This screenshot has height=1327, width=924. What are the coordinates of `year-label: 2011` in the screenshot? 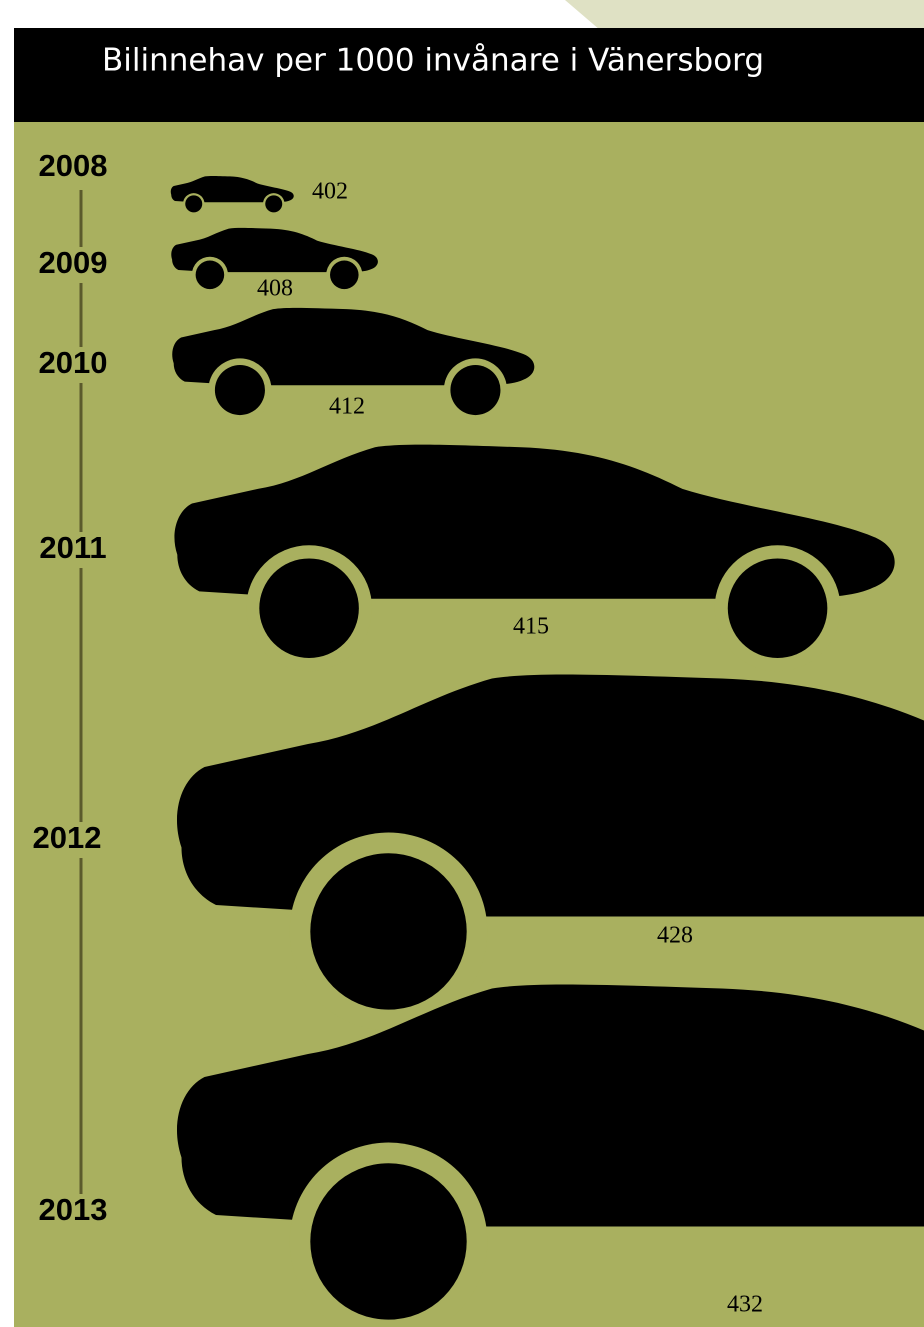 It's located at (72, 547).